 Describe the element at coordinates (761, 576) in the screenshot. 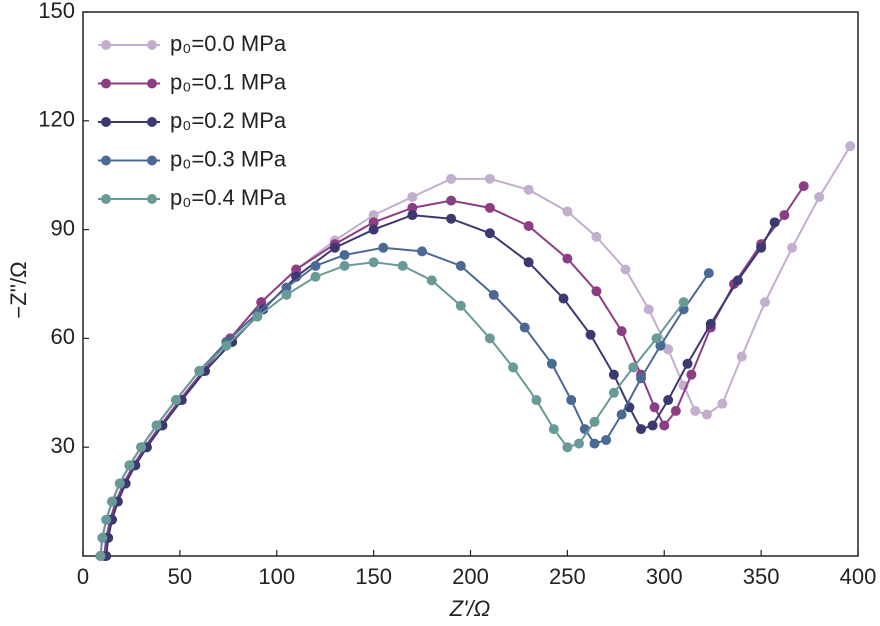

I see `x-tick-label: 350` at that location.